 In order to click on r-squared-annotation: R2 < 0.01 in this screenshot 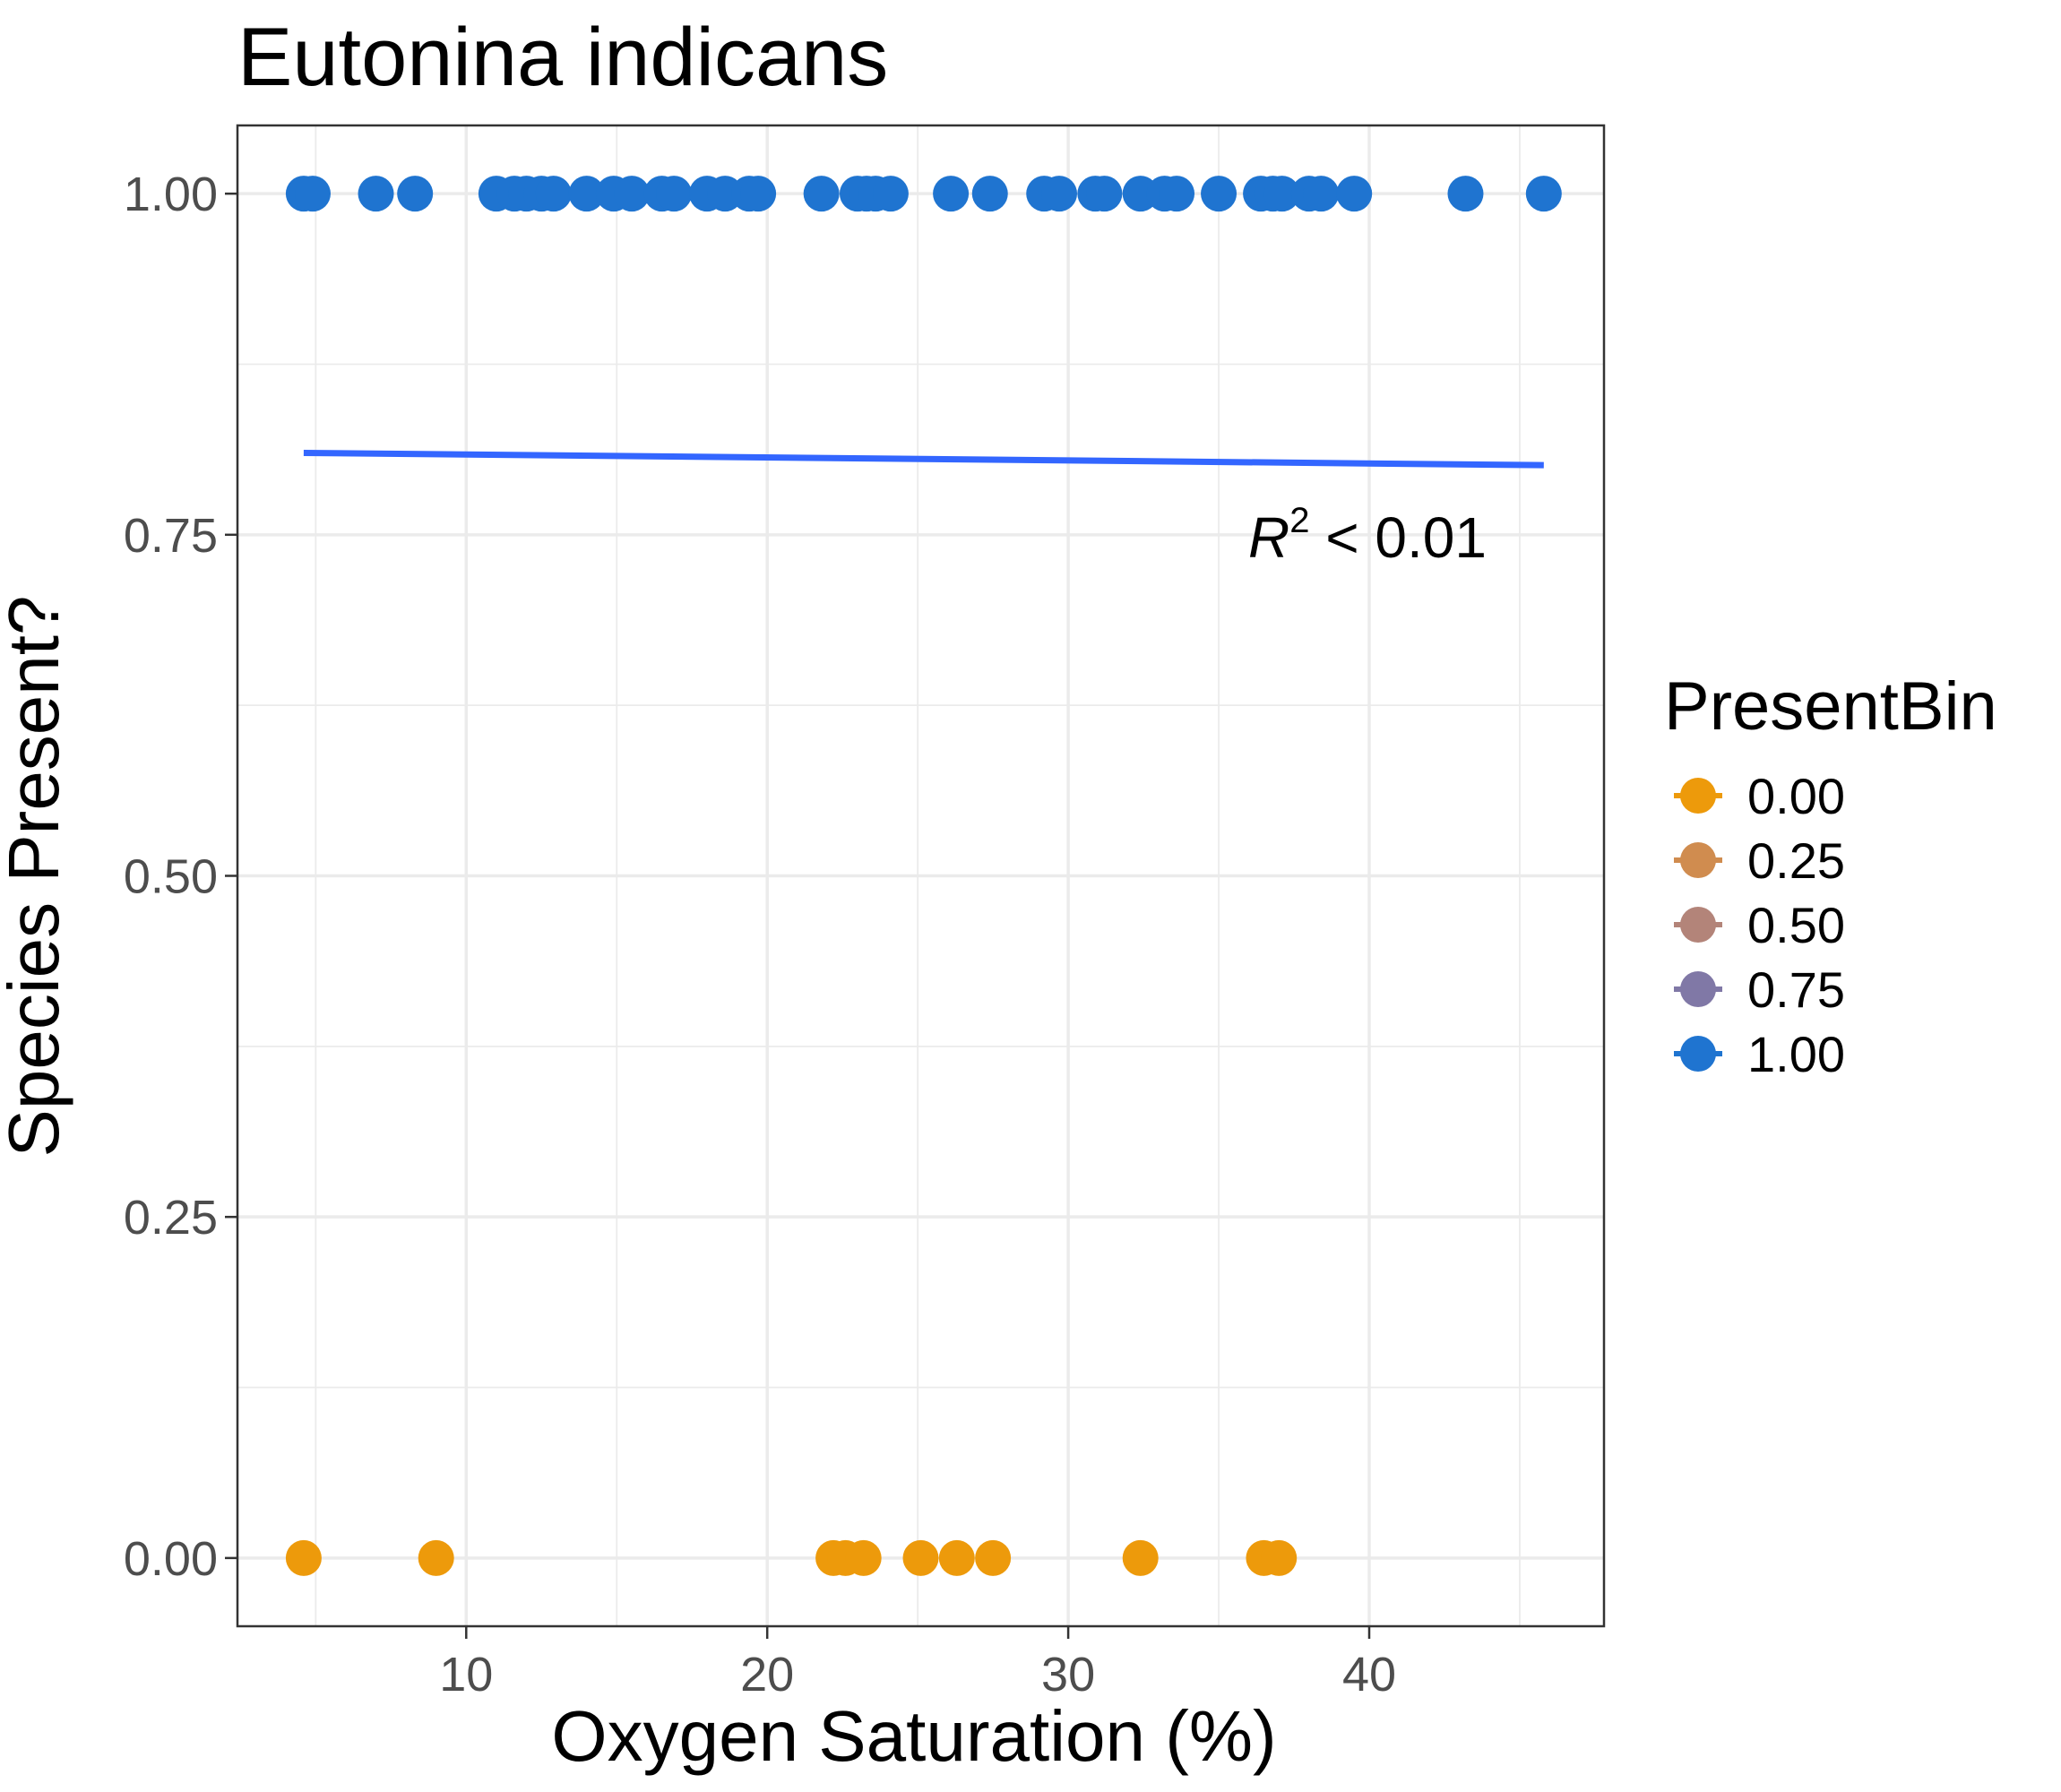, I will do `click(1367, 535)`.